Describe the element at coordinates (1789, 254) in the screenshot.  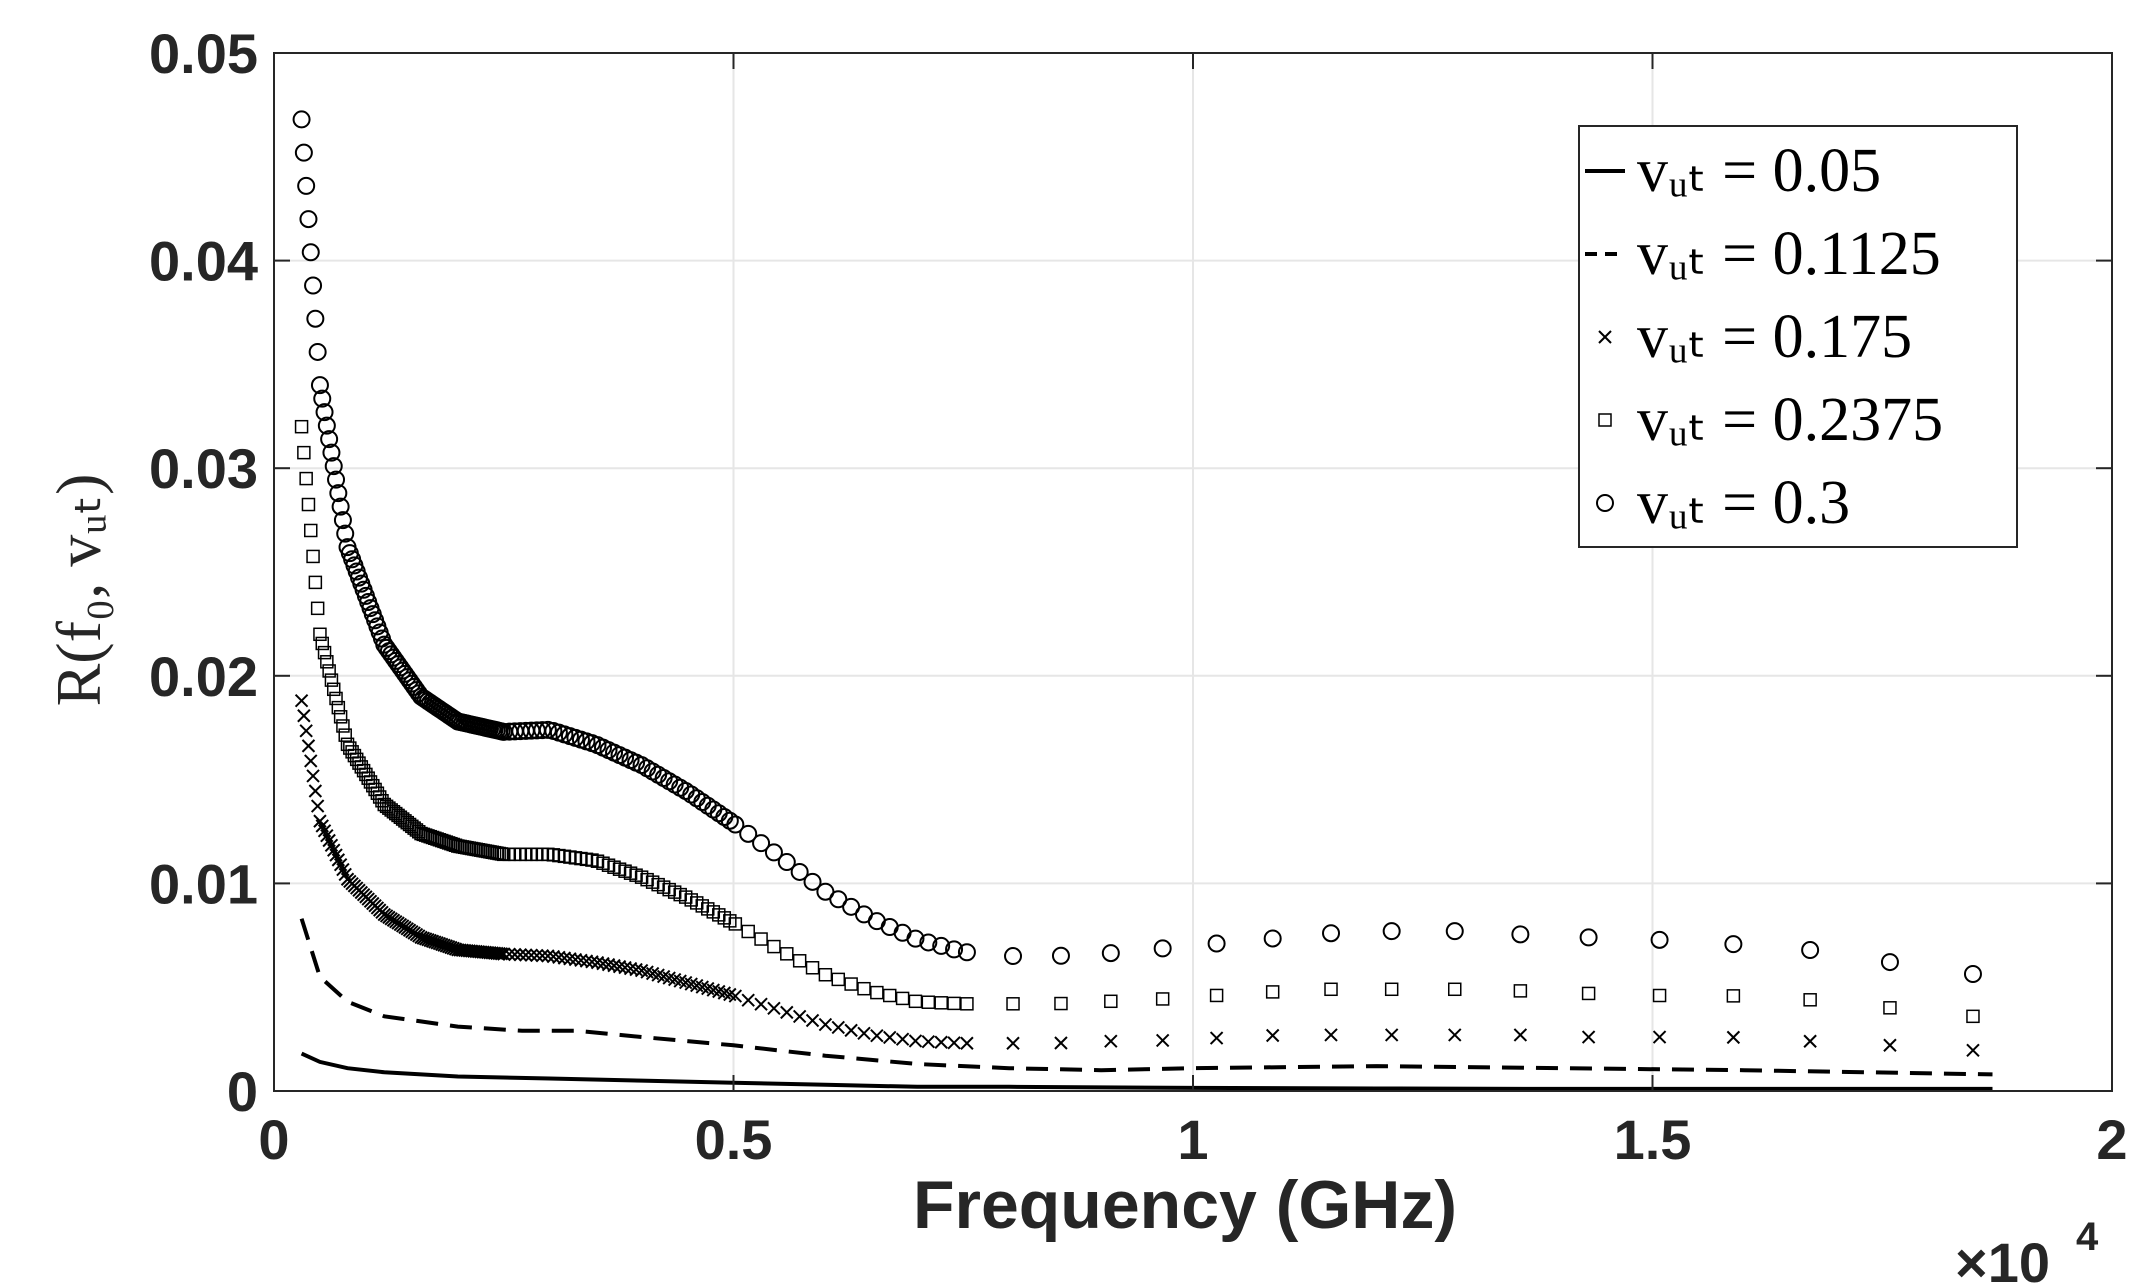
I see `legend-label: vᵤₜ = 0.1125` at that location.